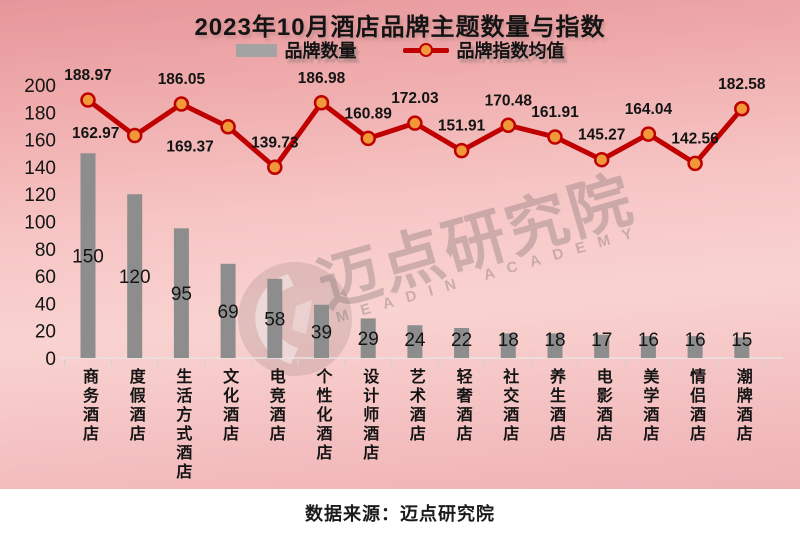 The height and width of the screenshot is (537, 800). I want to click on bar-value-label: 58, so click(274, 319).